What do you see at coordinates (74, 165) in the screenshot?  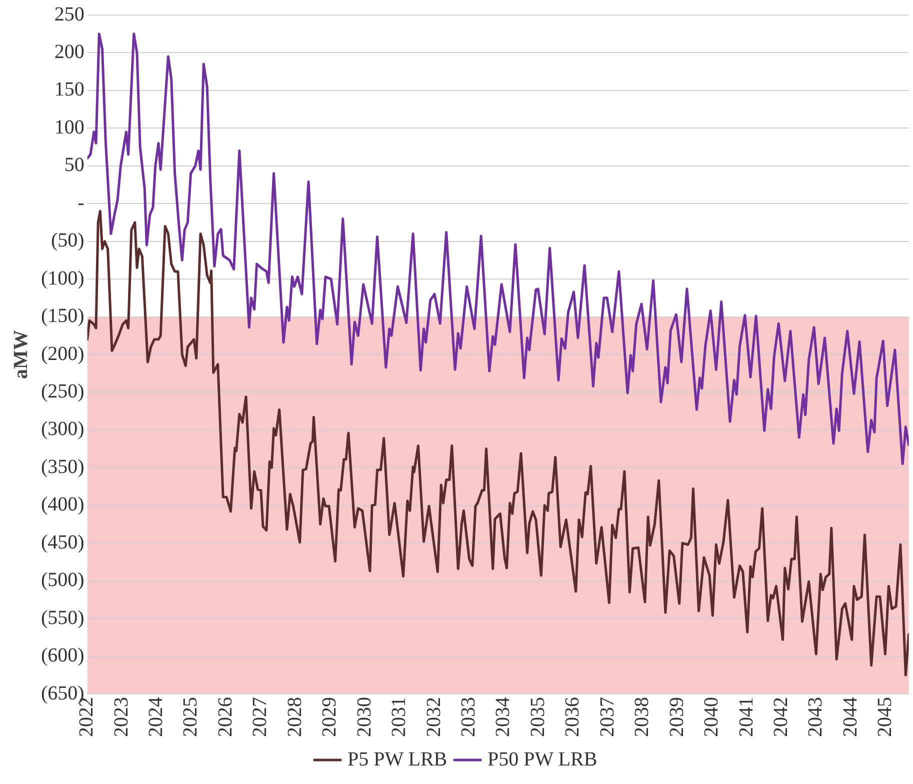 I see `y-tick-label: 50` at bounding box center [74, 165].